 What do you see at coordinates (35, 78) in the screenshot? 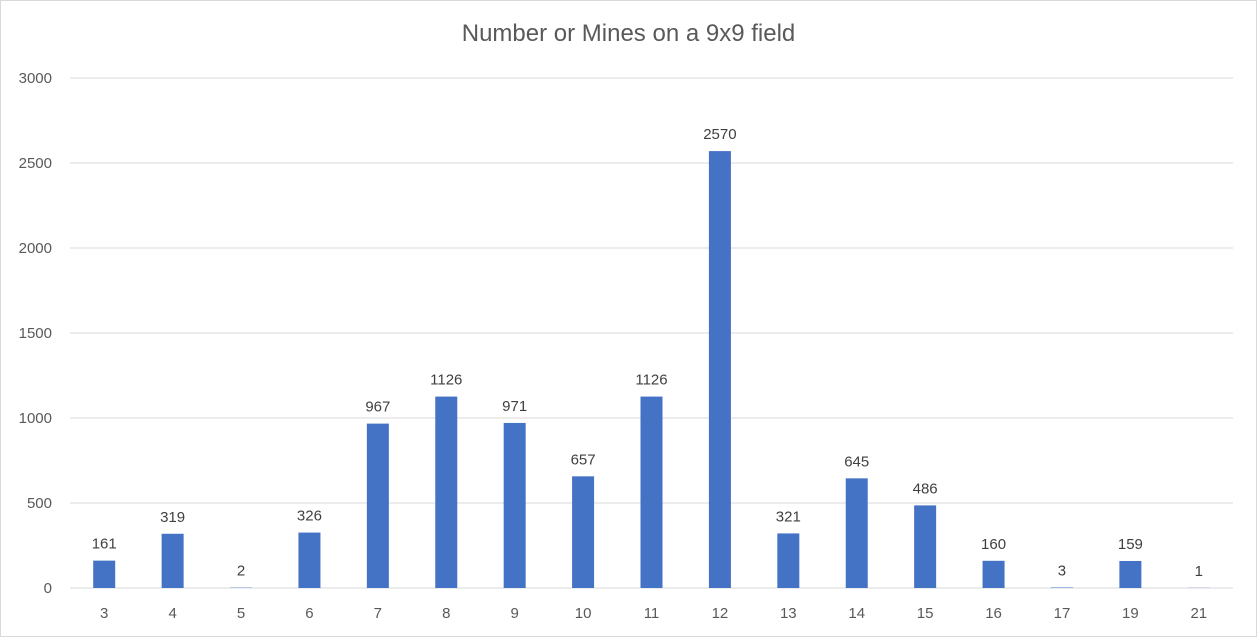
I see `y-tick-label: 3000` at bounding box center [35, 78].